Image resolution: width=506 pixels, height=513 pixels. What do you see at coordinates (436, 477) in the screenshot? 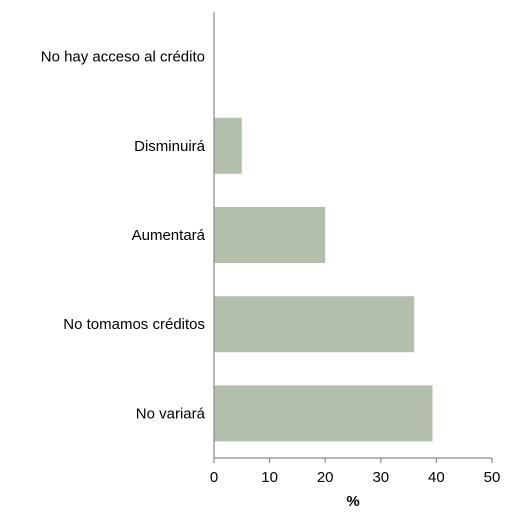
I see `x-tick-label-40: 40` at bounding box center [436, 477].